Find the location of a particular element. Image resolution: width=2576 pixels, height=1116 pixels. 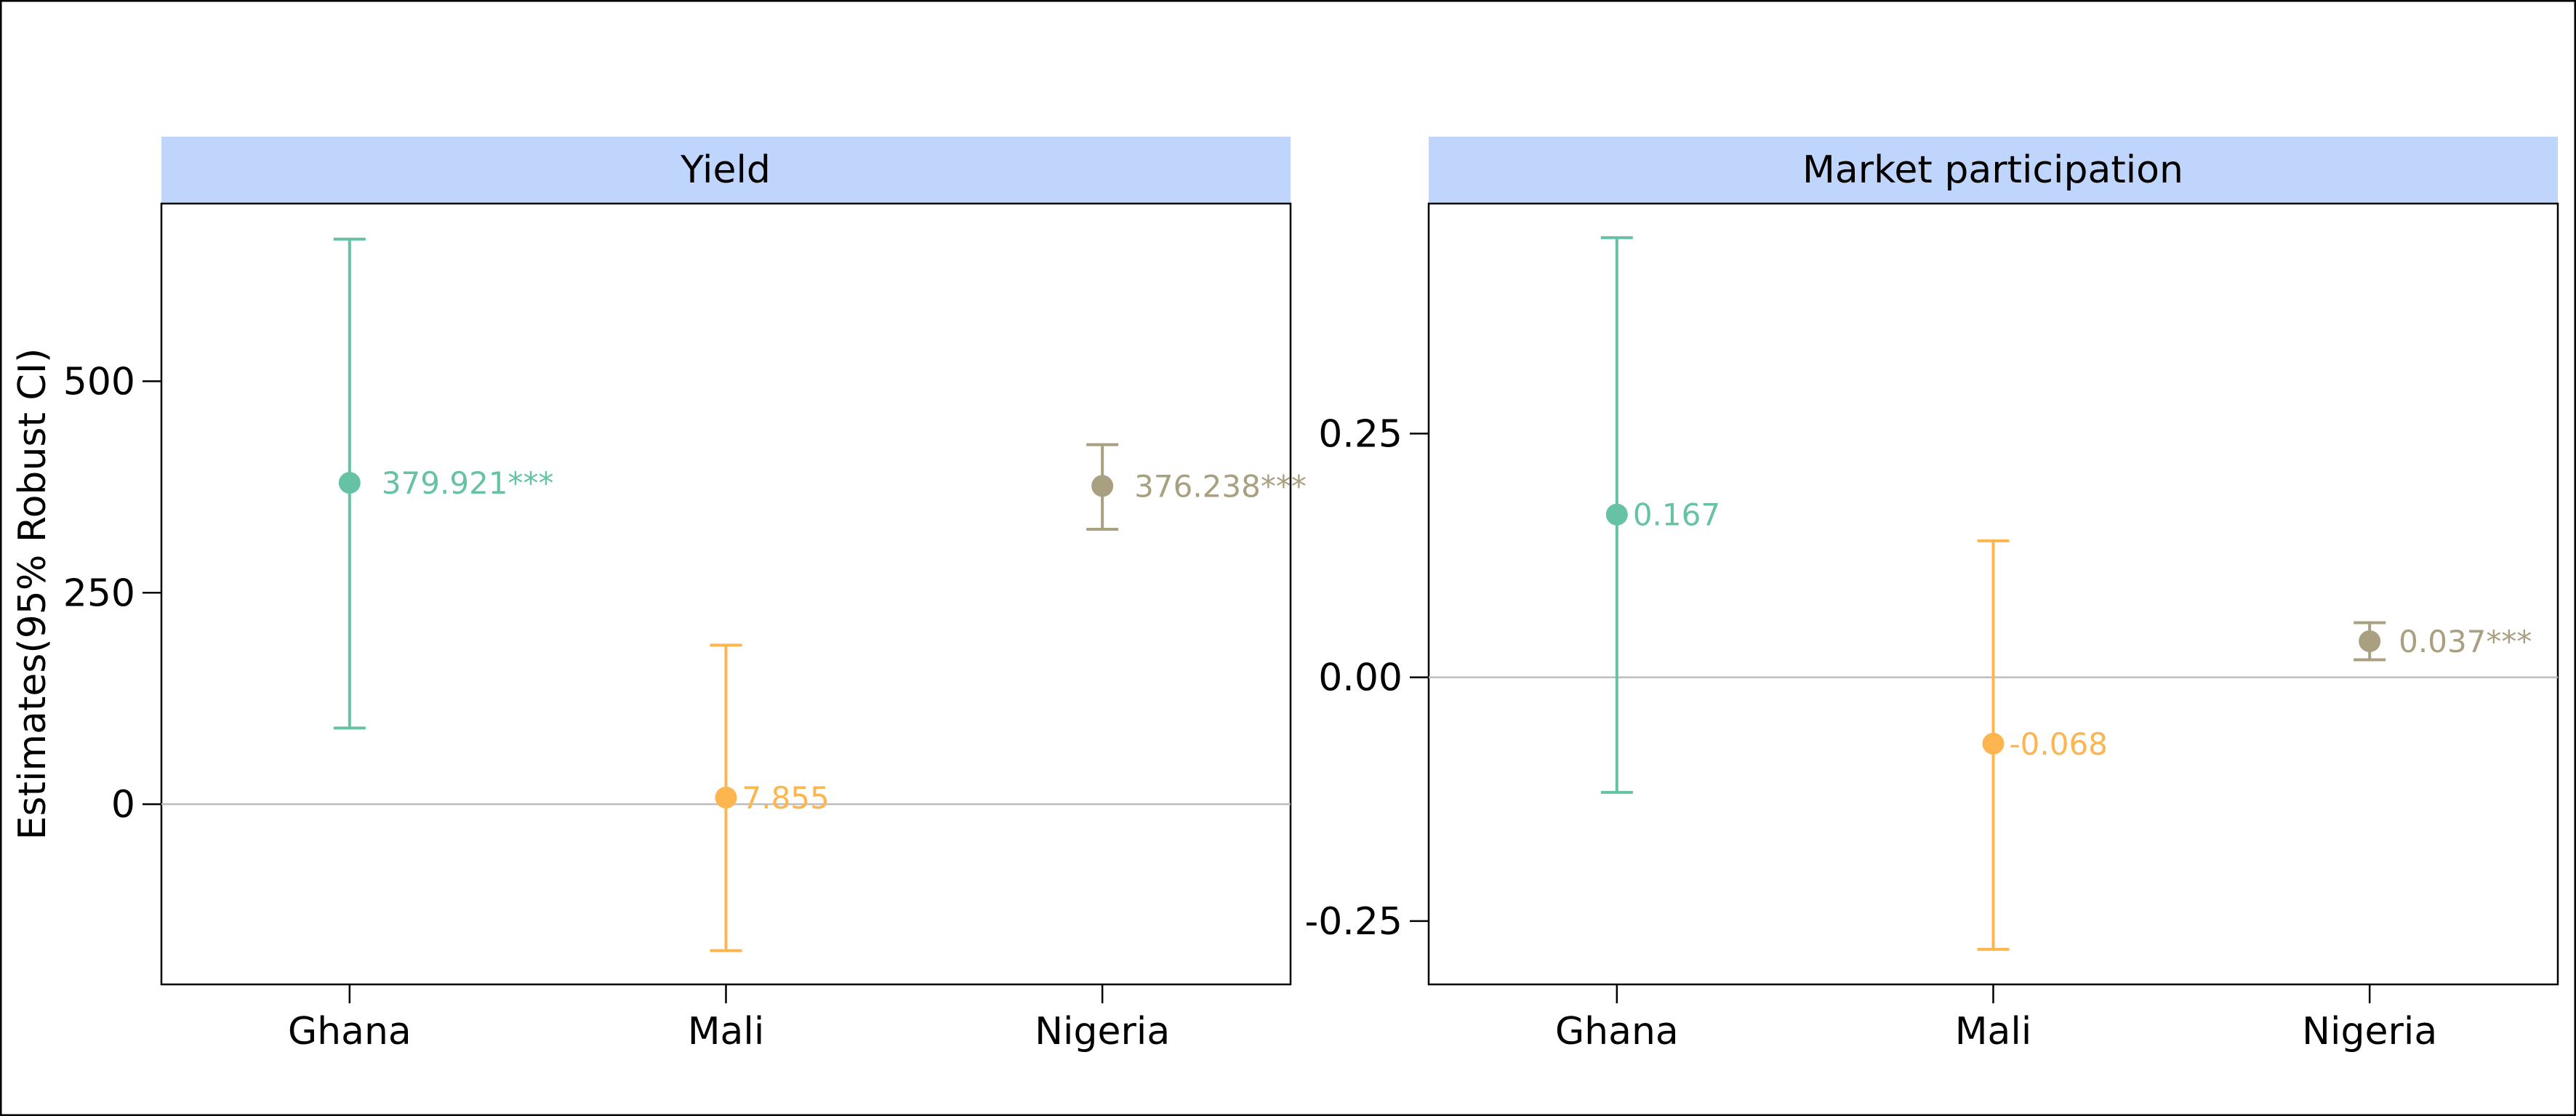

market-participation-point-mali is located at coordinates (1994, 743).